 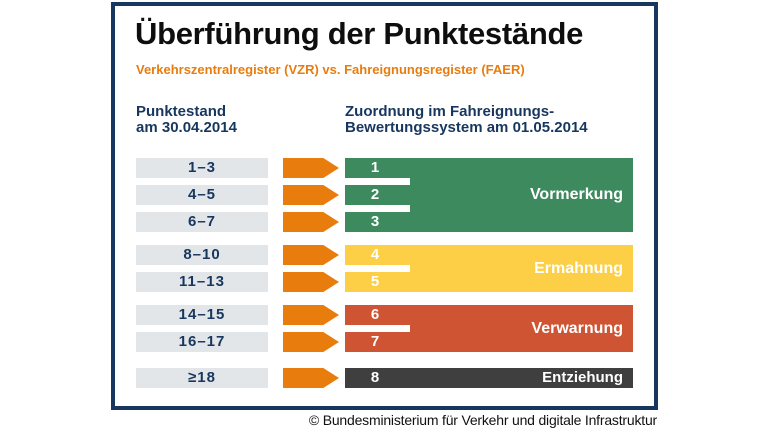 I want to click on new-points-value: 4, so click(x=375, y=254).